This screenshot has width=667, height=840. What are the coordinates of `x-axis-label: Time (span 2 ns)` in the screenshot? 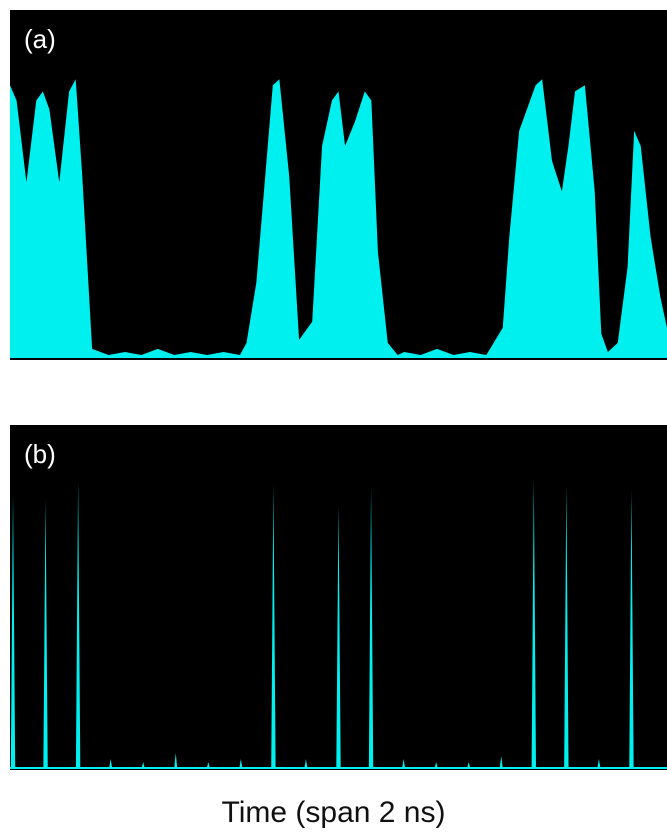 It's located at (333, 812).